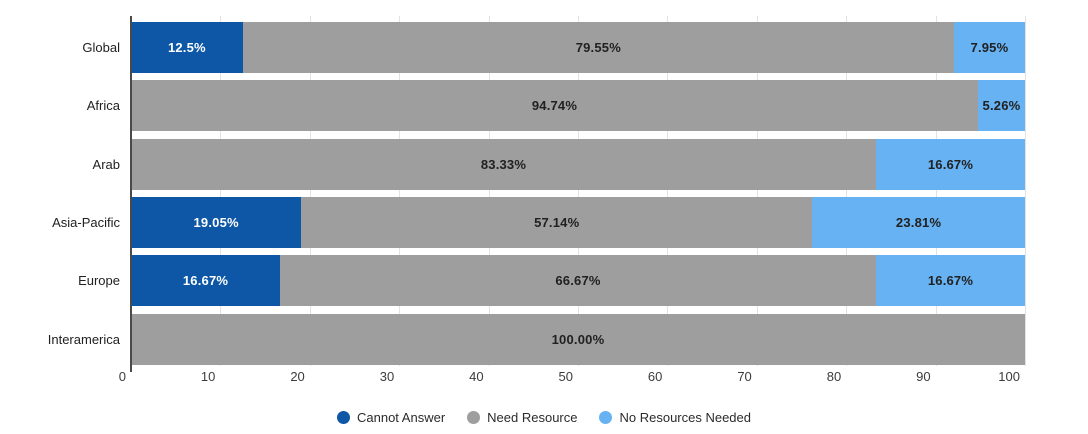  I want to click on x-tick-label-20: 20, so click(297, 376).